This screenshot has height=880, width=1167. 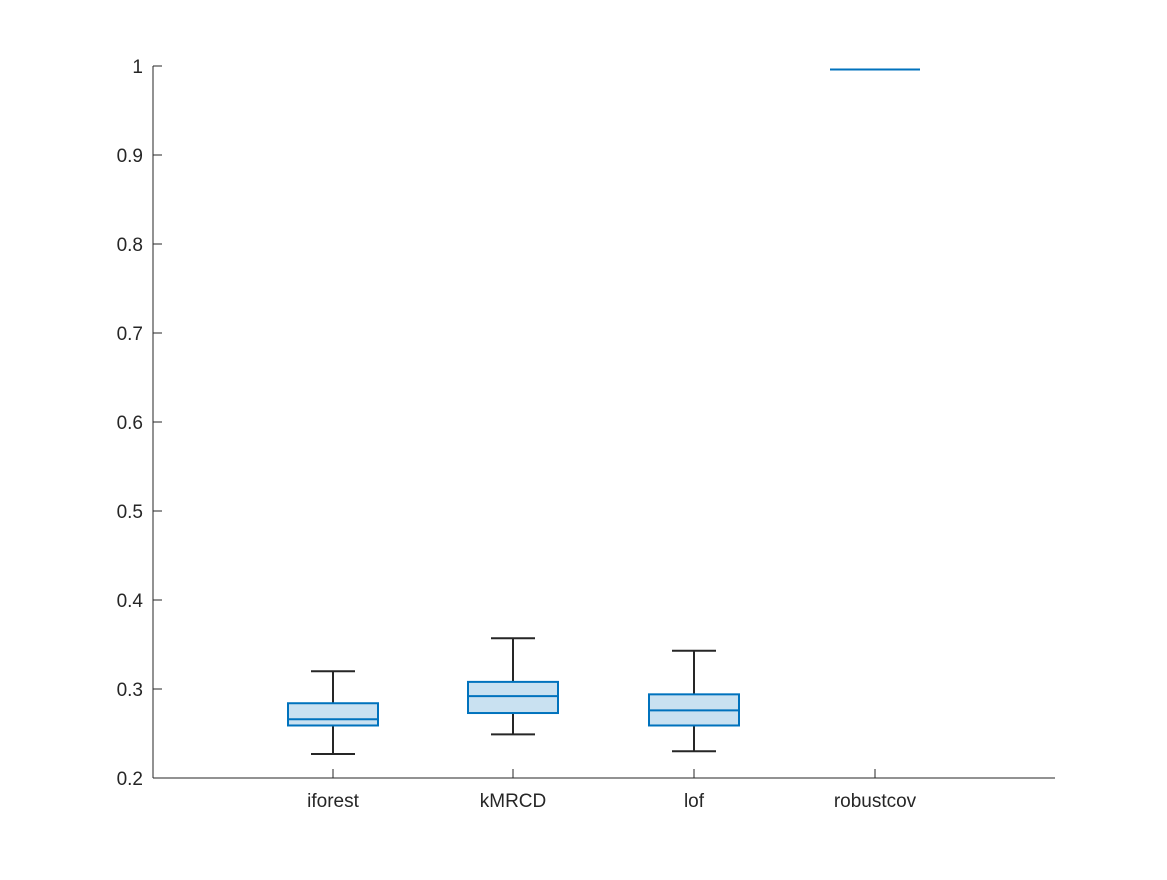 I want to click on y-tick-label: 0.4, so click(x=130, y=601).